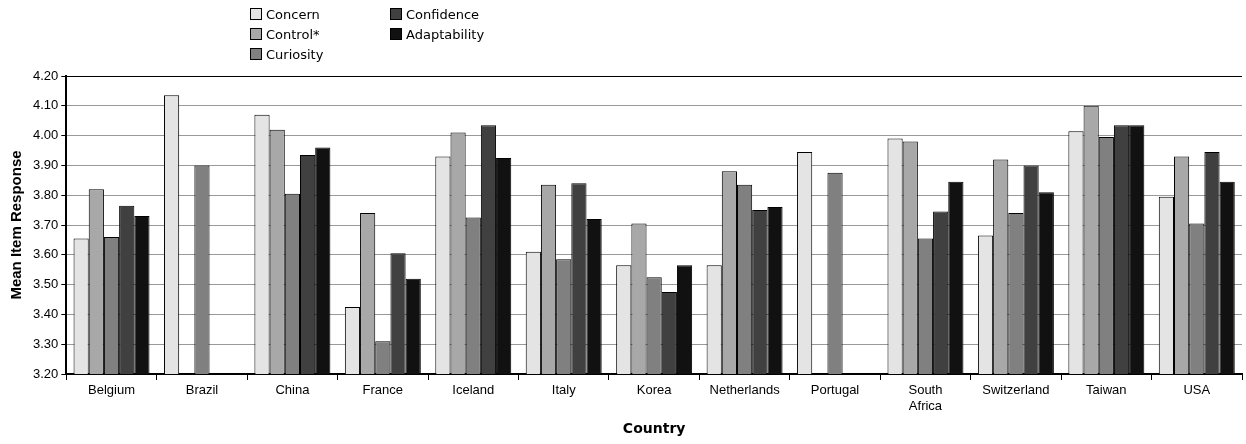 The height and width of the screenshot is (444, 1246). I want to click on x-tick-label: Brazil, so click(202, 390).